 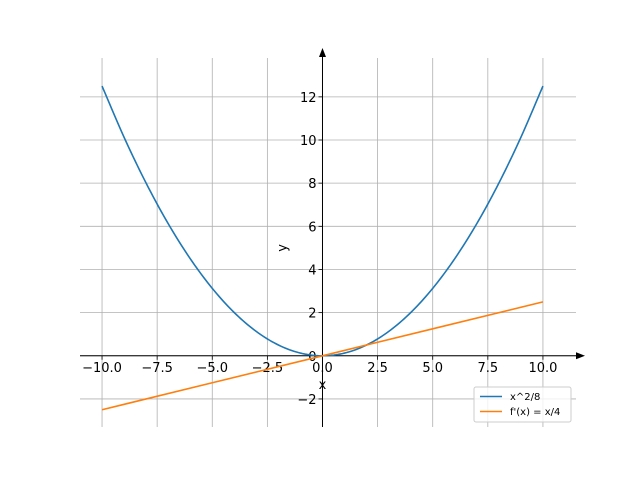 What do you see at coordinates (522, 404) in the screenshot?
I see `legend: x^2/8 f'(x) = x/4` at bounding box center [522, 404].